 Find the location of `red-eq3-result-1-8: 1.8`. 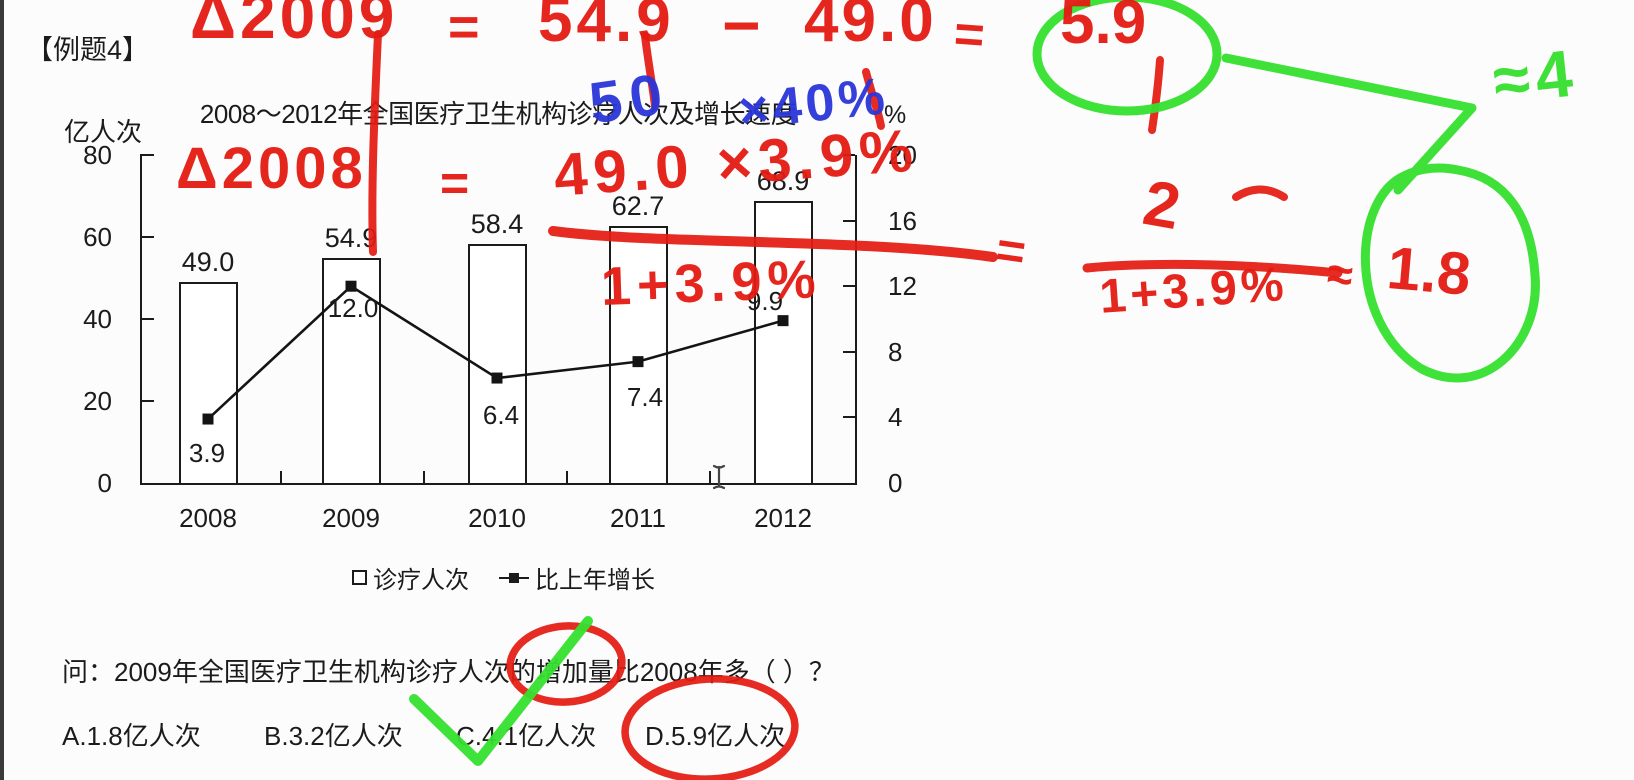

red-eq3-result-1-8: 1.8 is located at coordinates (1429, 271).